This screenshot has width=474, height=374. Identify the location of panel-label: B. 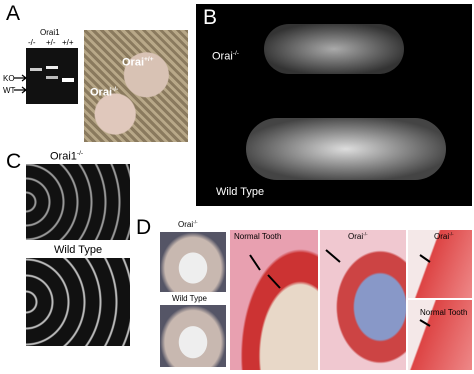
(210, 17).